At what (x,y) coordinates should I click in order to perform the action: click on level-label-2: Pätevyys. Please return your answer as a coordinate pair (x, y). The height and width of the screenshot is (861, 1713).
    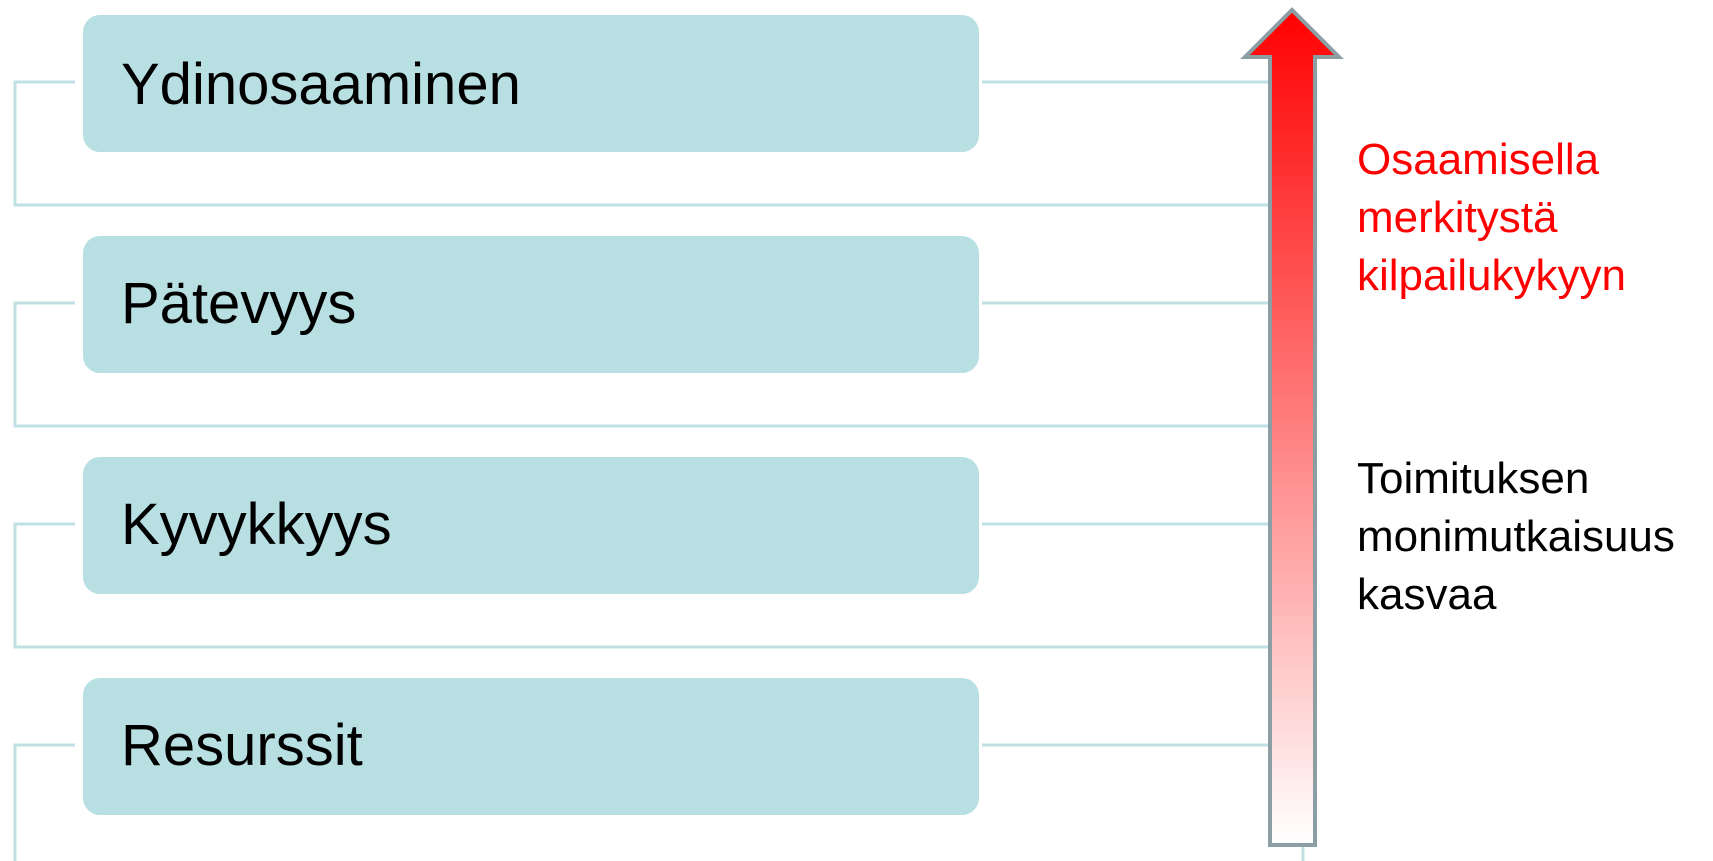
    Looking at the image, I should click on (238, 303).